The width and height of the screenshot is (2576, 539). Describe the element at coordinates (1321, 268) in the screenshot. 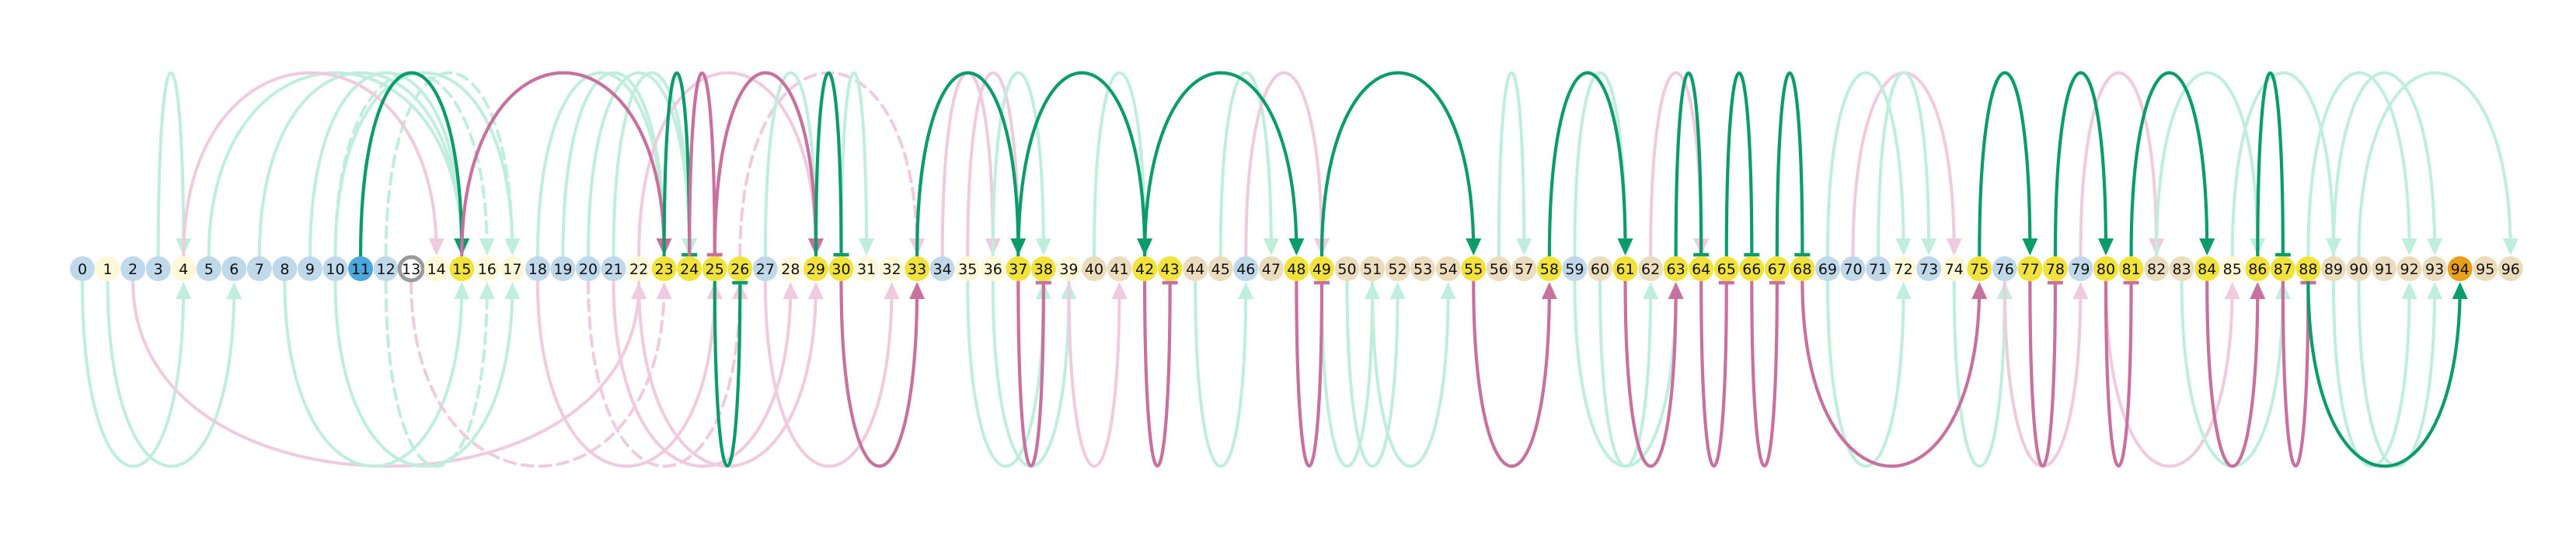

I see `node-49: 49` at that location.